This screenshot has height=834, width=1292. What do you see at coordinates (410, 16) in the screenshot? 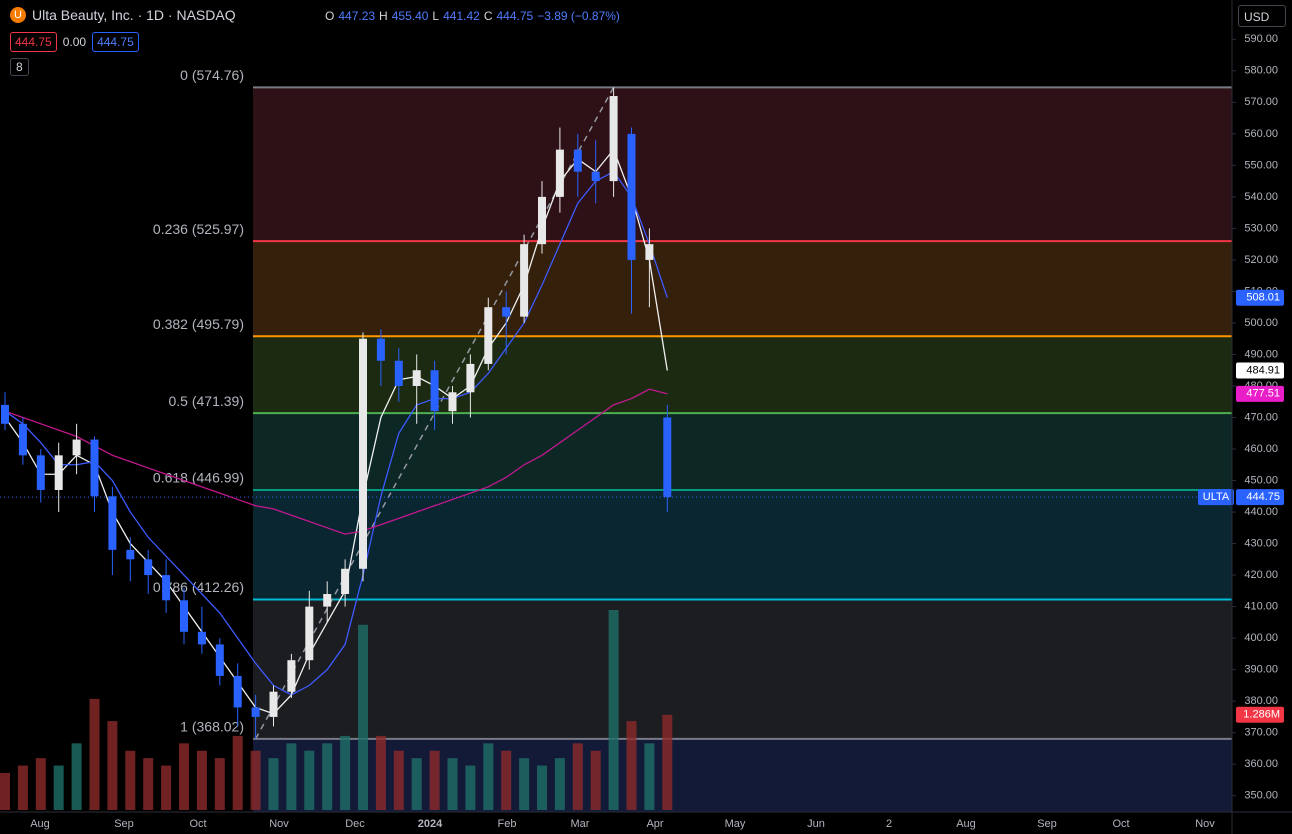
I see `h-value: 455.40` at bounding box center [410, 16].